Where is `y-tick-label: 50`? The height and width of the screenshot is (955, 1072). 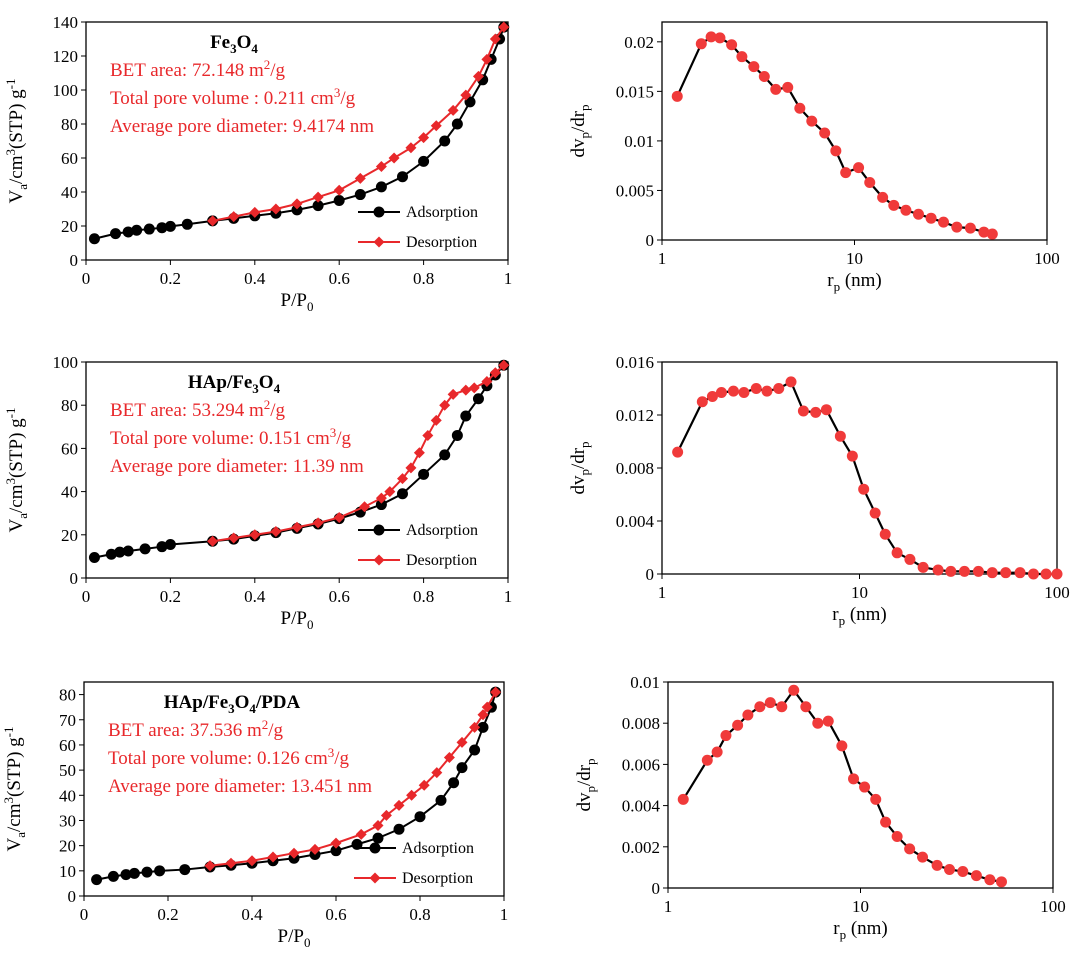 y-tick-label: 50 is located at coordinates (67, 770).